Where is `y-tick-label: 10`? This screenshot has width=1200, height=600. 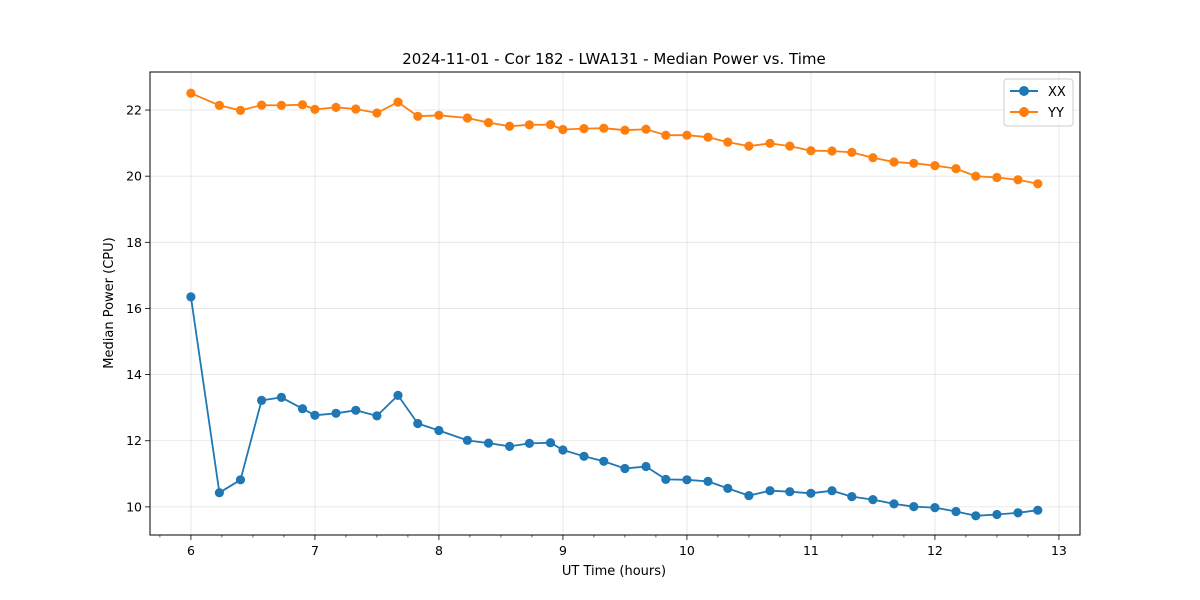 y-tick-label: 10 is located at coordinates (134, 506).